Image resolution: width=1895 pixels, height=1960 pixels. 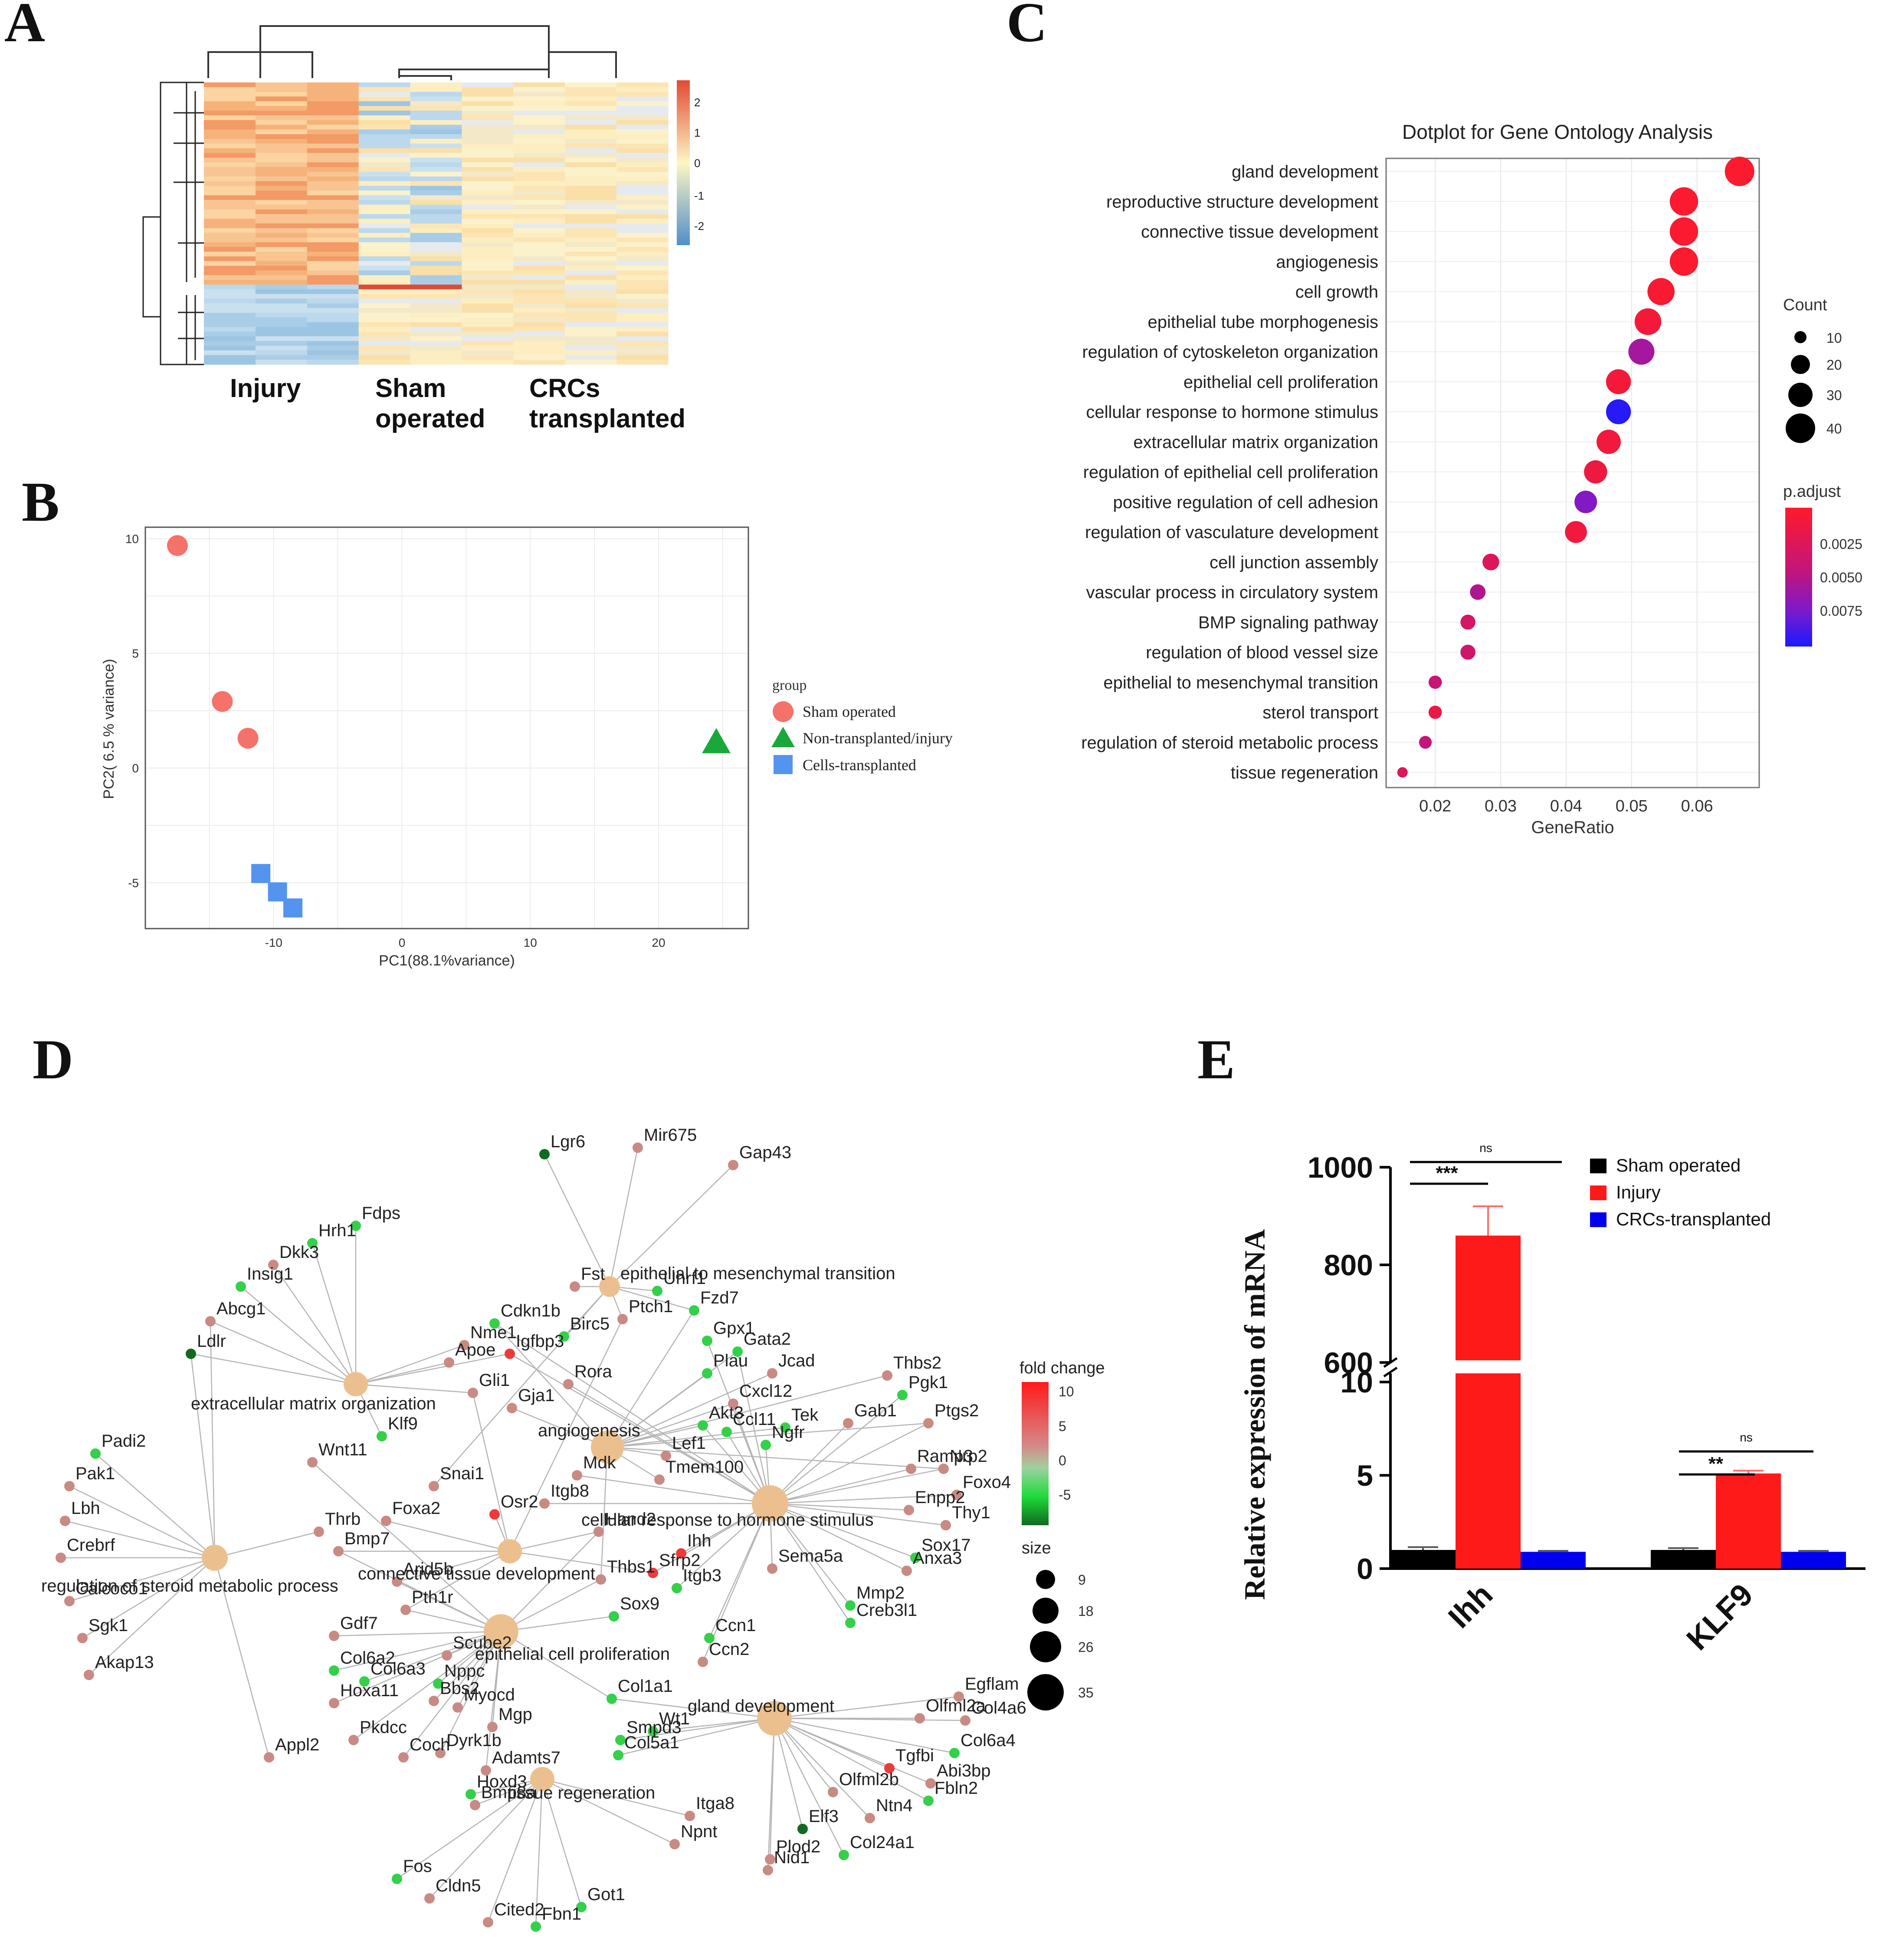 What do you see at coordinates (999, 1707) in the screenshot?
I see `network-gene-label: Col4a6` at bounding box center [999, 1707].